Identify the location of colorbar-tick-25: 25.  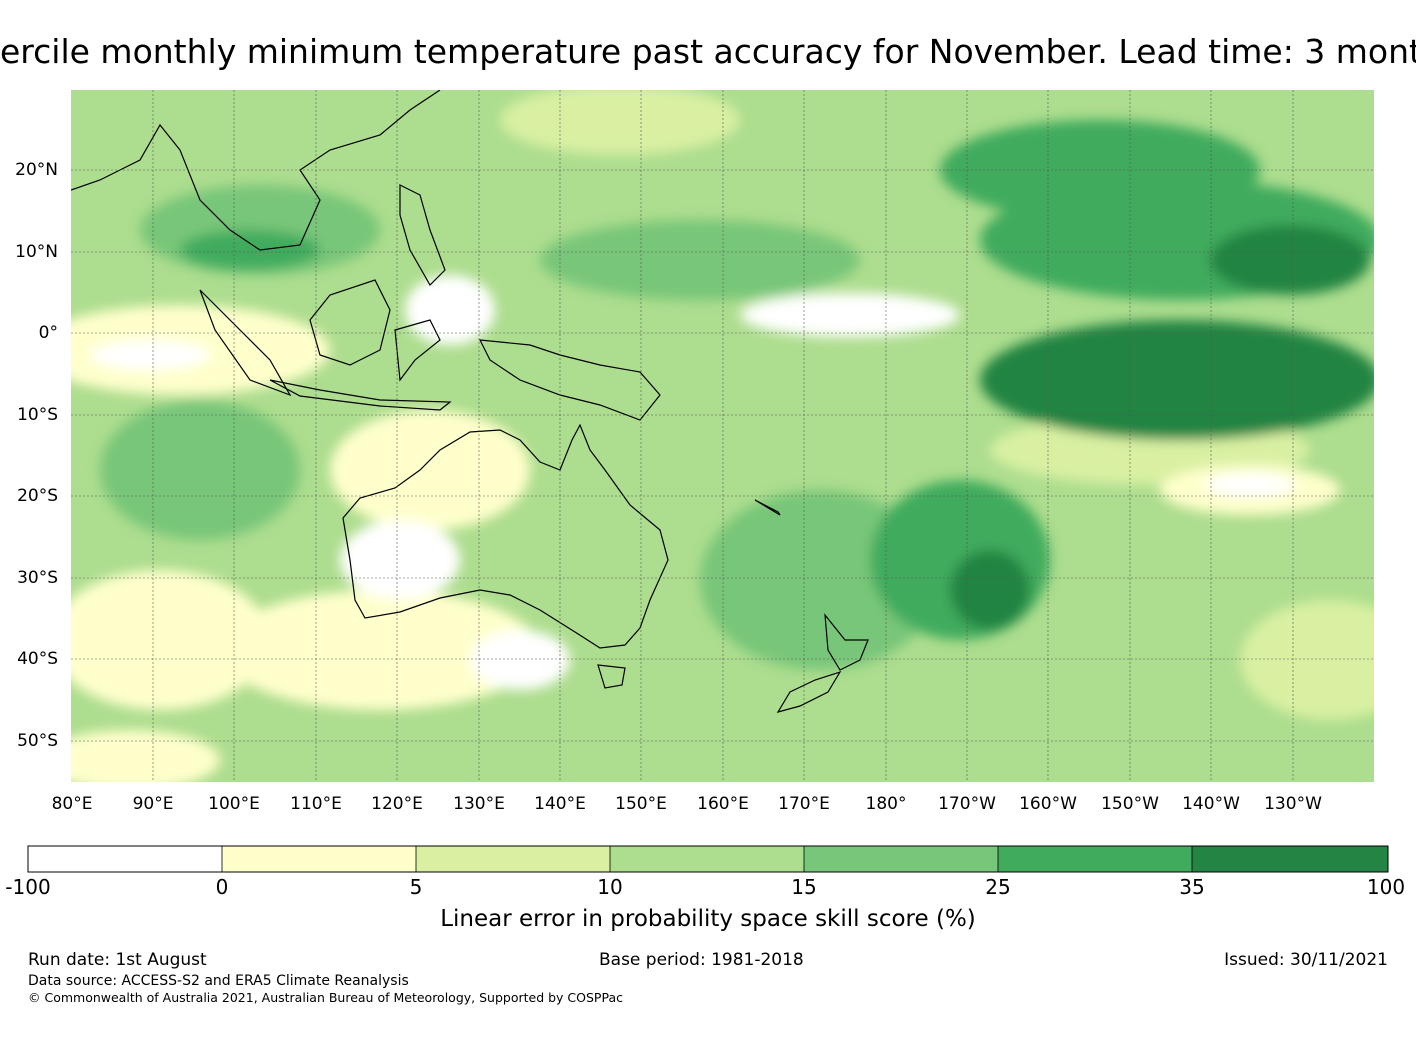
(998, 887).